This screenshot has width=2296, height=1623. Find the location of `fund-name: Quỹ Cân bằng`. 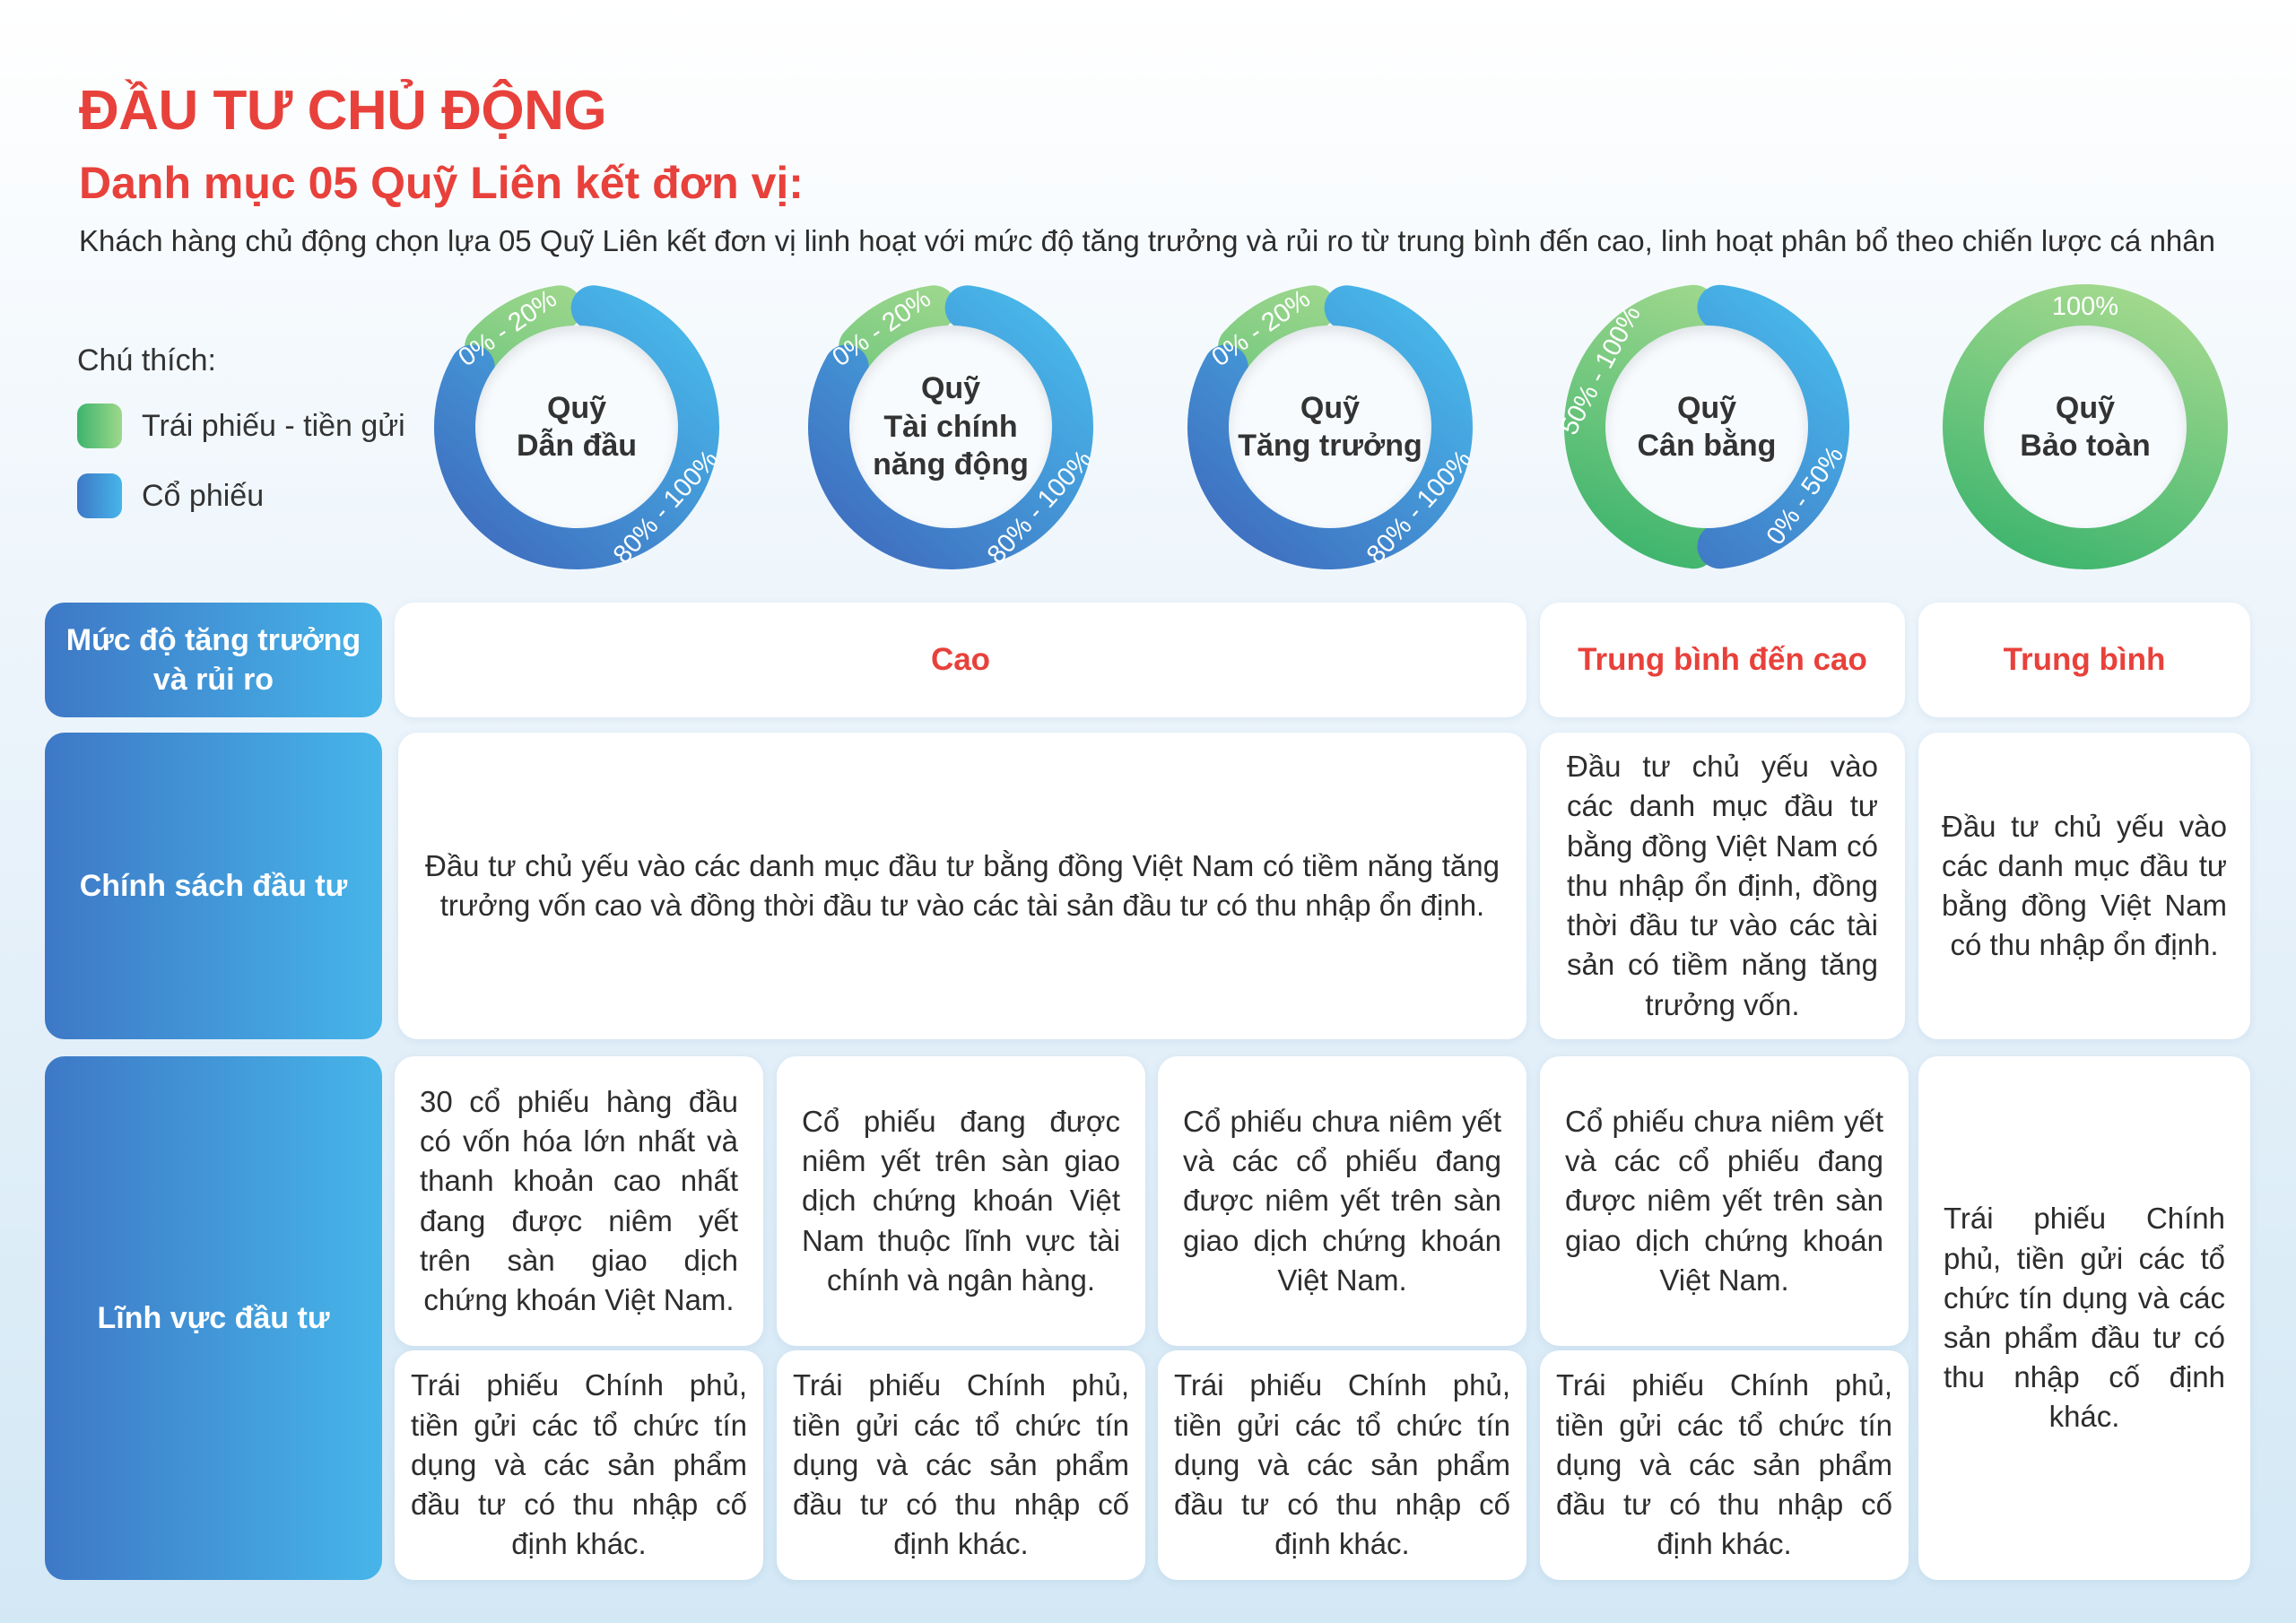

fund-name: Quỹ Cân bằng is located at coordinates (1707, 427).